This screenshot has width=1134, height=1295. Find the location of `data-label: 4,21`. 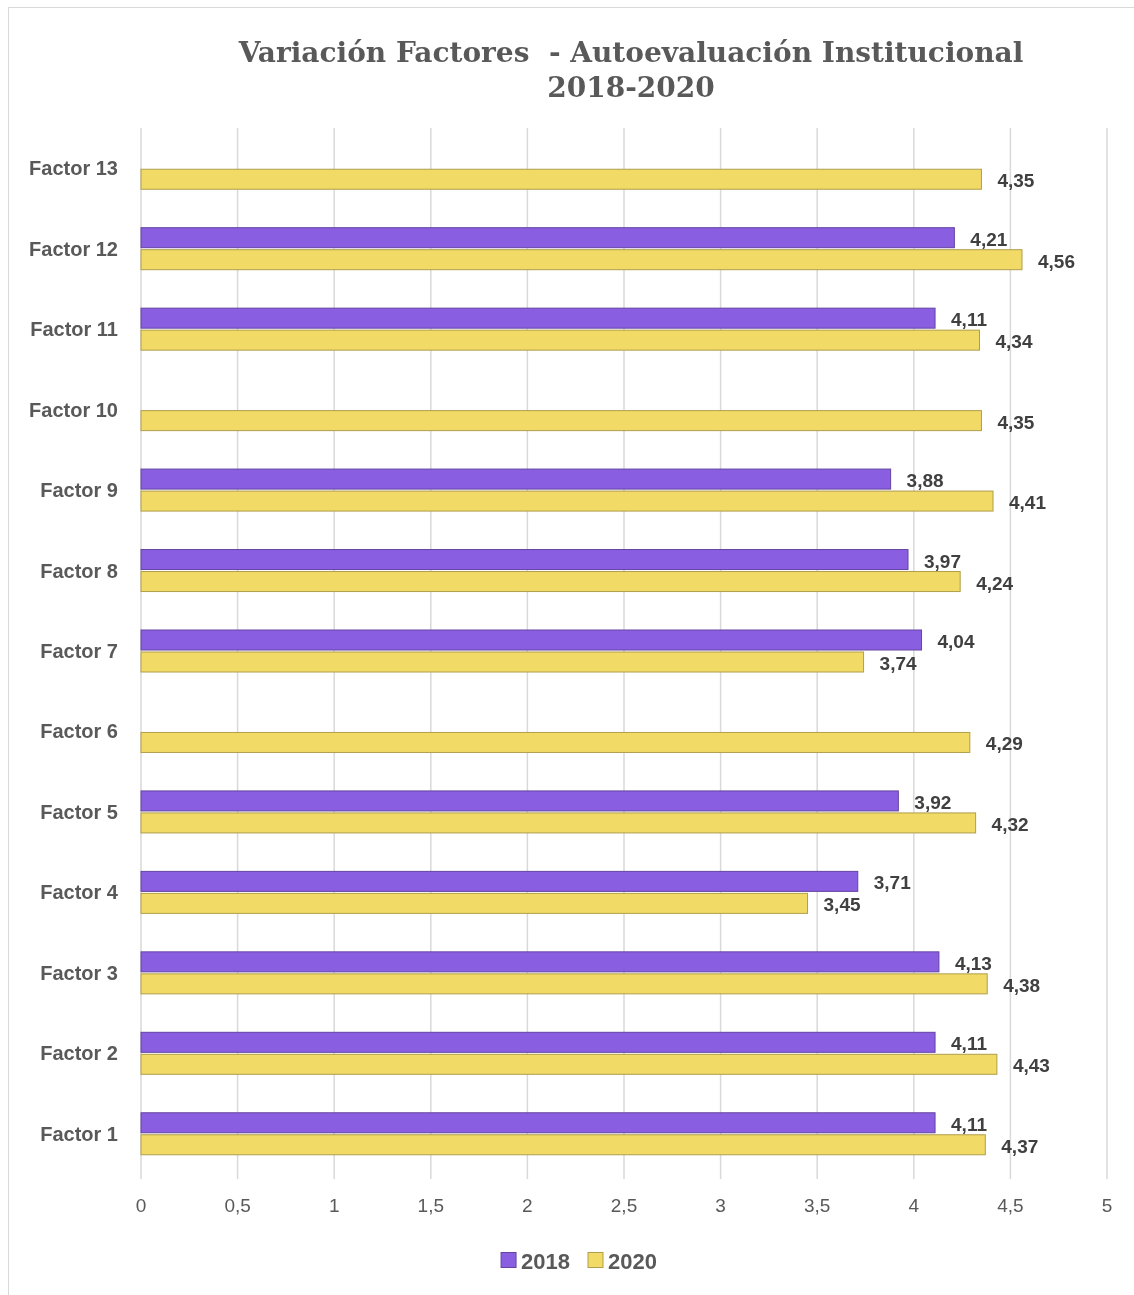

data-label: 4,21 is located at coordinates (989, 239).